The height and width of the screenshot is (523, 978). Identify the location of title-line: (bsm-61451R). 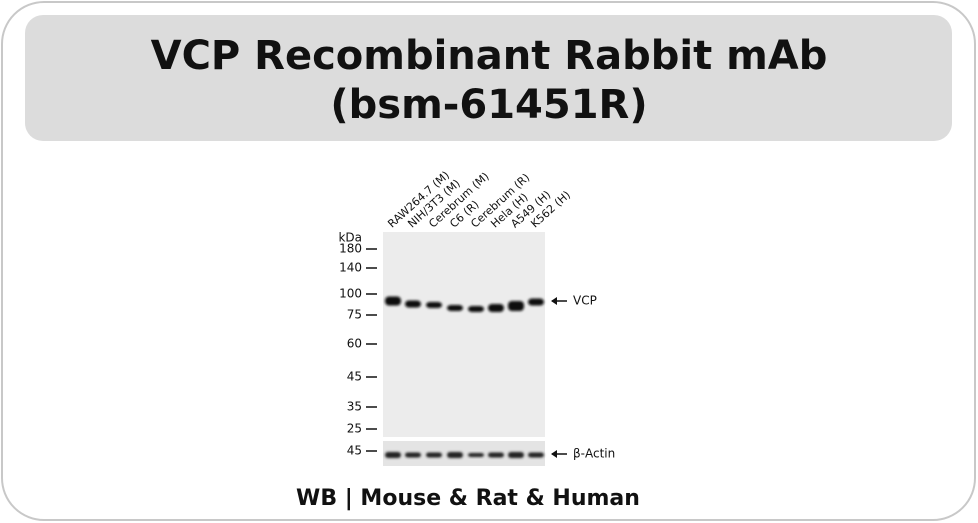
(488, 105).